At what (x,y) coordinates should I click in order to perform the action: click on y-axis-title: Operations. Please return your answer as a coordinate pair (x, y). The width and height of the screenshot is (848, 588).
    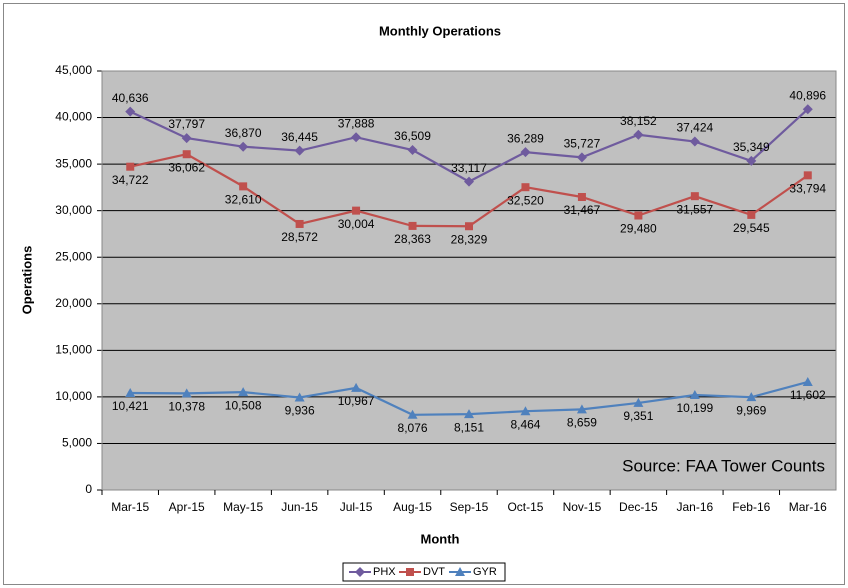
    Looking at the image, I should click on (26, 280).